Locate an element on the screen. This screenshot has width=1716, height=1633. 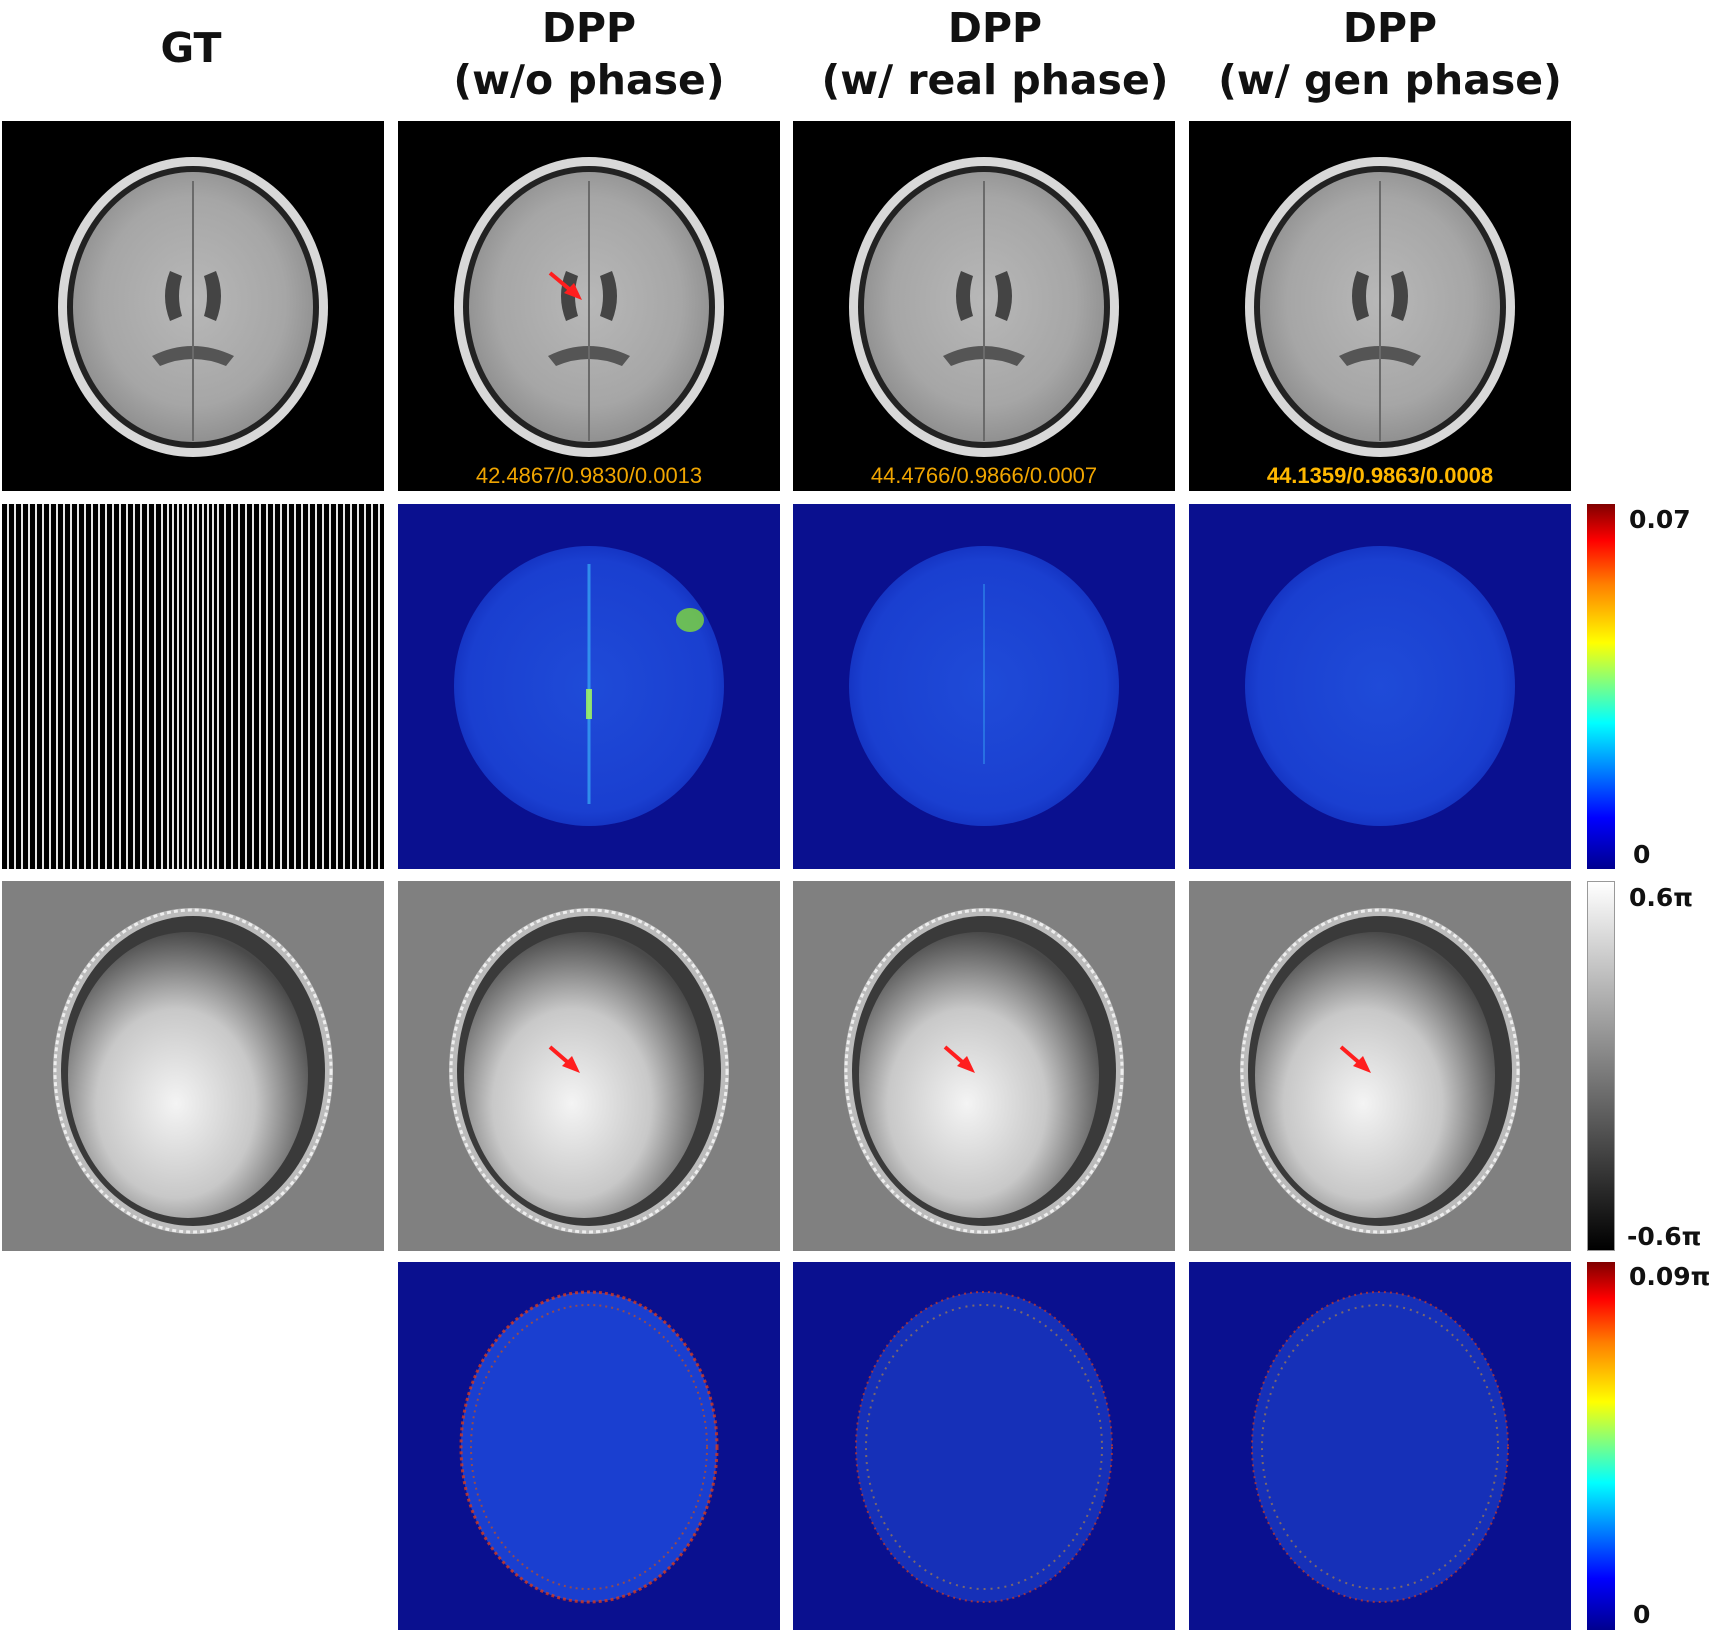
phase-colorbar-max: 0.6π is located at coordinates (1661, 897).